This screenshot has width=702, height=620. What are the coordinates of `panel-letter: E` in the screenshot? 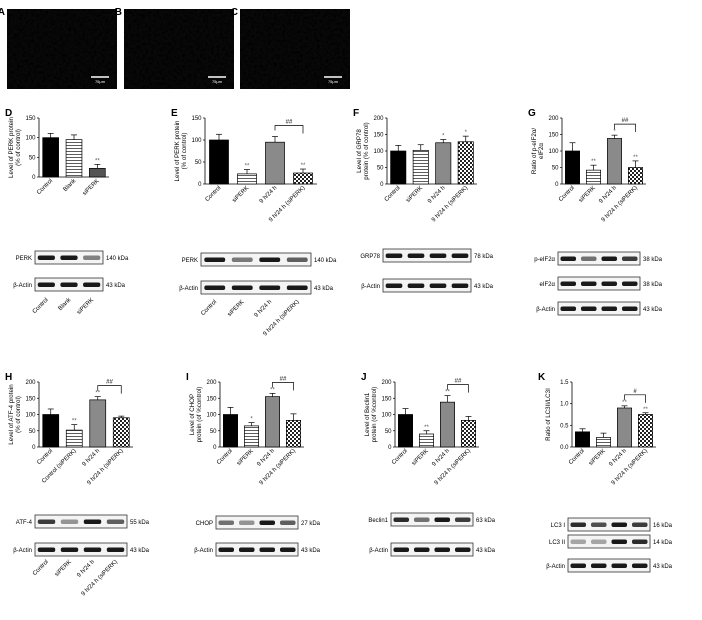 It's located at (174, 113).